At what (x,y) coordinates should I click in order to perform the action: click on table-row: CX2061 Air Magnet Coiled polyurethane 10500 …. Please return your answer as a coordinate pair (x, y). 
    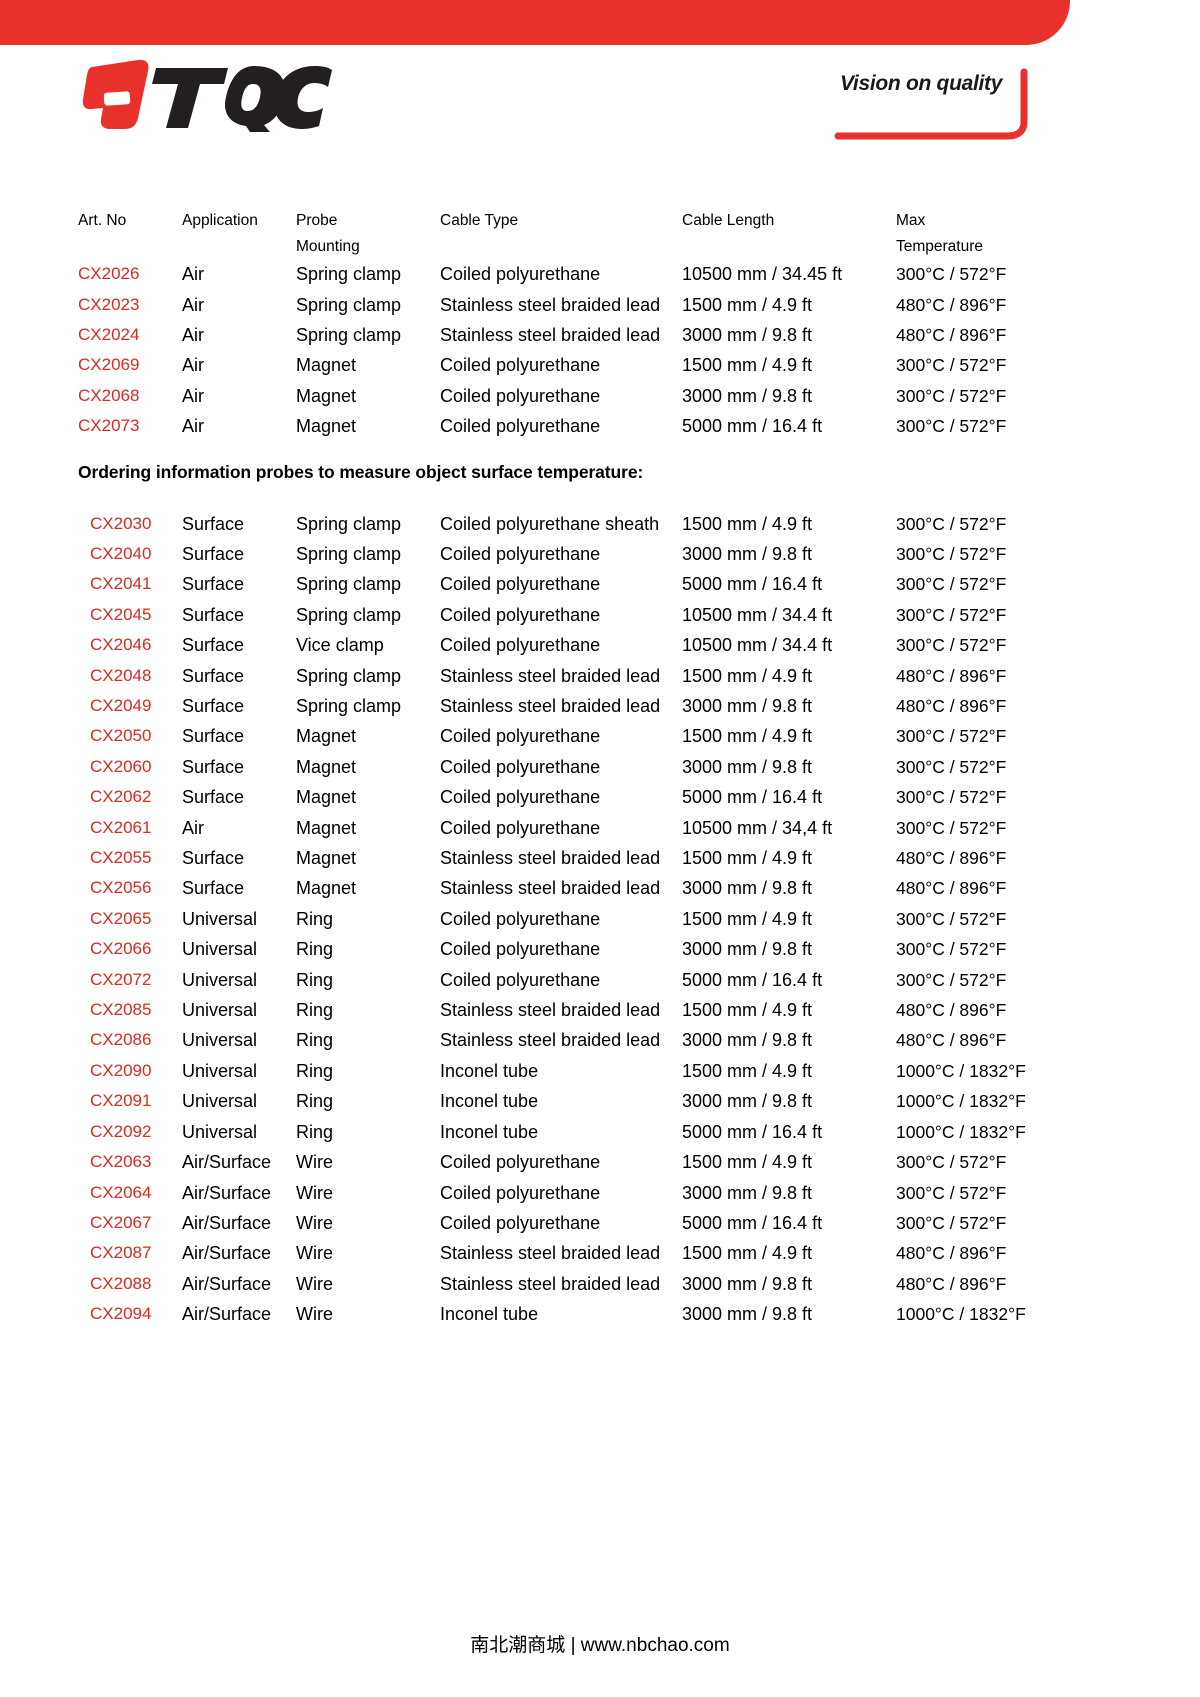
    Looking at the image, I should click on (562, 828).